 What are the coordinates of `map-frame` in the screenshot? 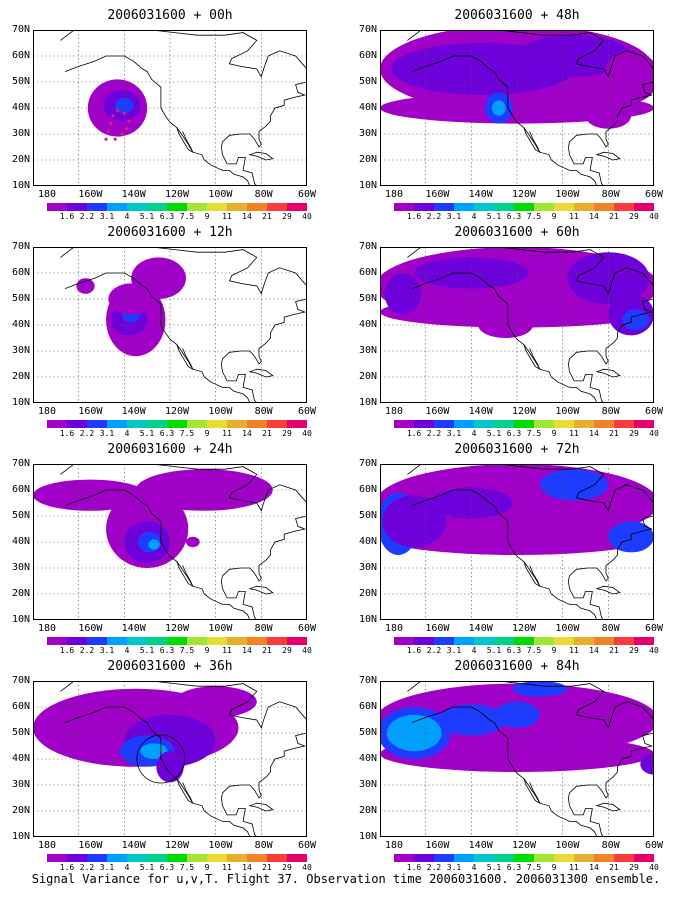 It's located at (170, 759).